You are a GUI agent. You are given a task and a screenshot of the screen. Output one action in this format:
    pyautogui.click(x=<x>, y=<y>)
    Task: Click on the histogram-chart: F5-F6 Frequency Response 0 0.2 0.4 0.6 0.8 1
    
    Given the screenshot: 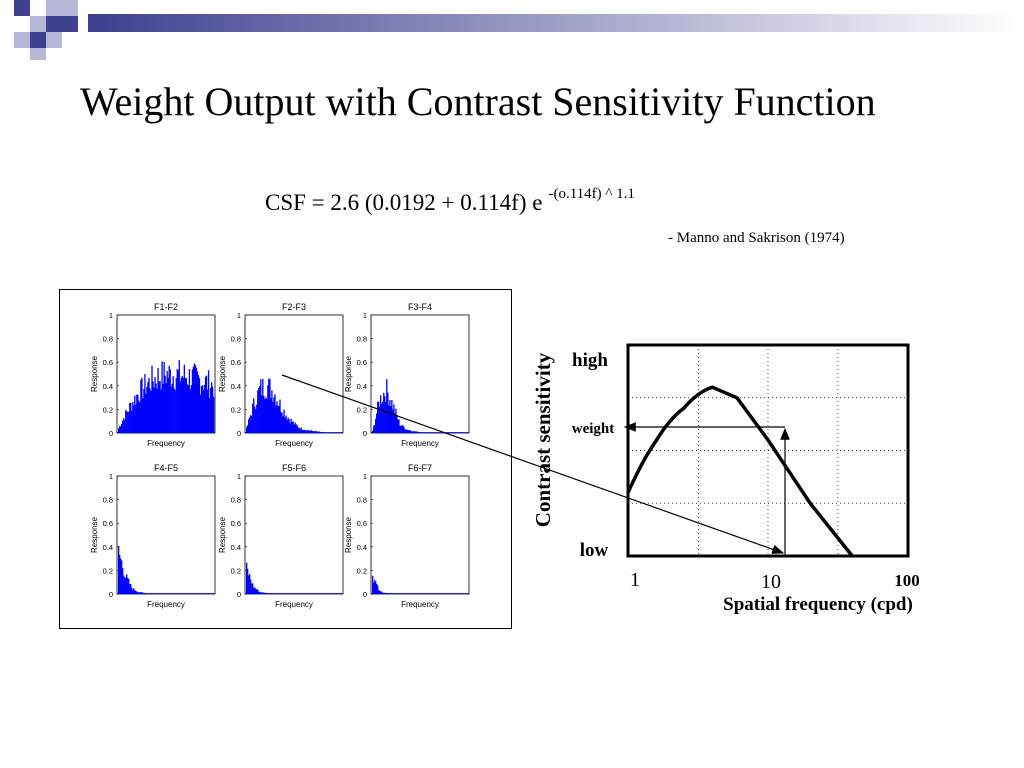 What is the action you would take?
    pyautogui.click(x=281, y=536)
    